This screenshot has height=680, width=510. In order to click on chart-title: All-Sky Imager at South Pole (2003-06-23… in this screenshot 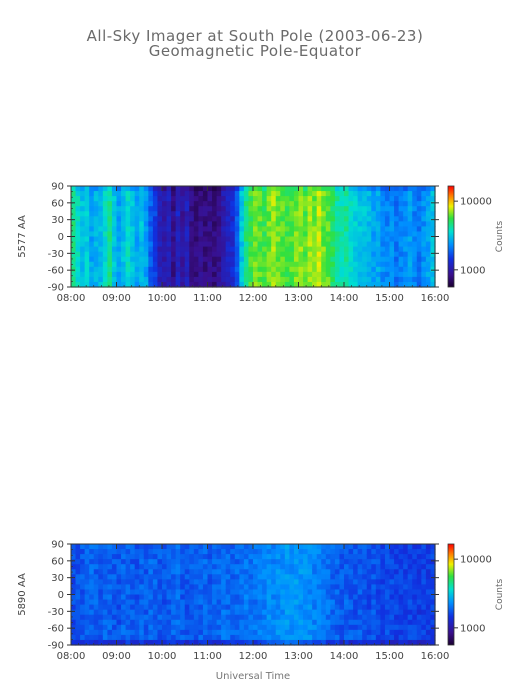, I will do `click(255, 36)`.